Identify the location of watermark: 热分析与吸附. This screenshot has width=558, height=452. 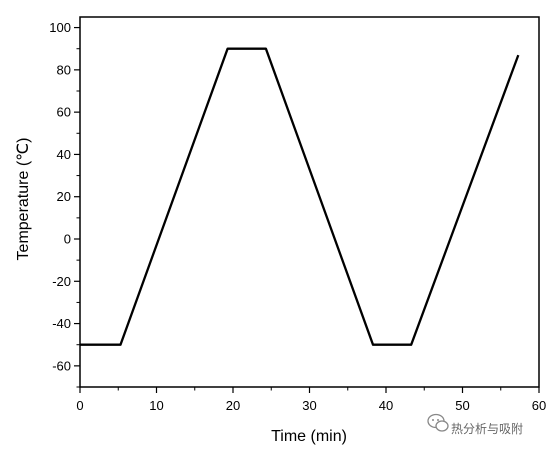
(475, 424).